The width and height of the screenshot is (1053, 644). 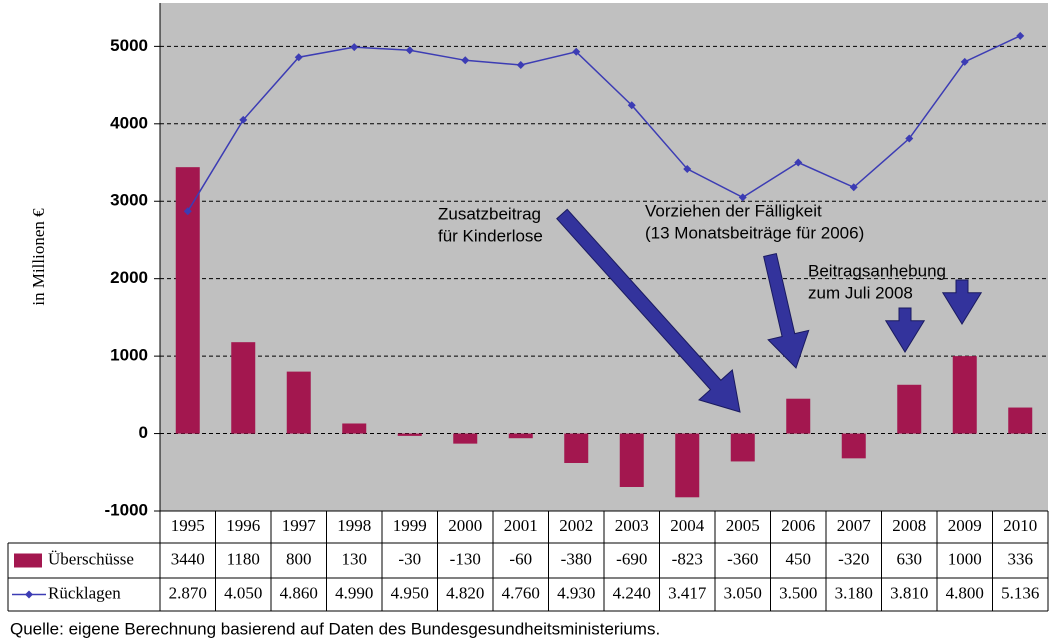 What do you see at coordinates (299, 558) in the screenshot?
I see `table-value: 800` at bounding box center [299, 558].